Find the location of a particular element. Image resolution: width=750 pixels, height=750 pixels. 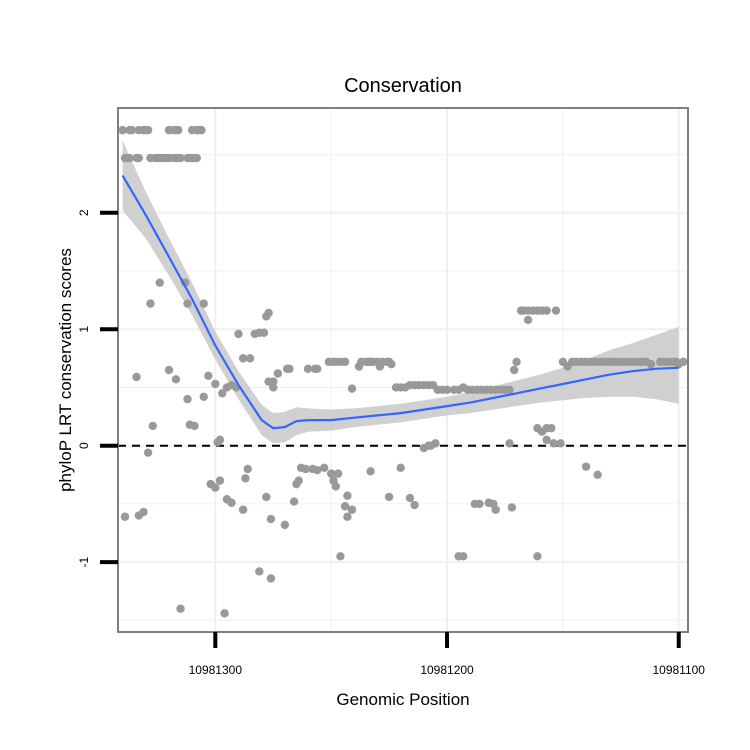

y-axis-title: phyloP LRT conservation scores is located at coordinates (65, 370).